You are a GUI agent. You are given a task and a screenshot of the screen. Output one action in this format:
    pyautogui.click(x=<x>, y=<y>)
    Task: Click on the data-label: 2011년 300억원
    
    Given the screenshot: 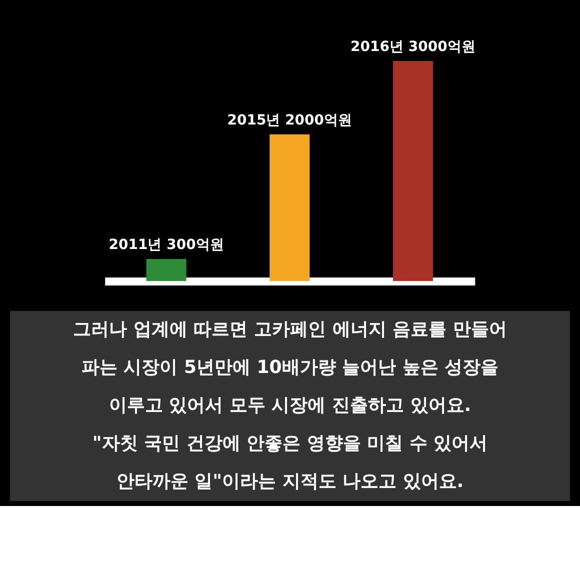 What is the action you would take?
    pyautogui.click(x=166, y=245)
    